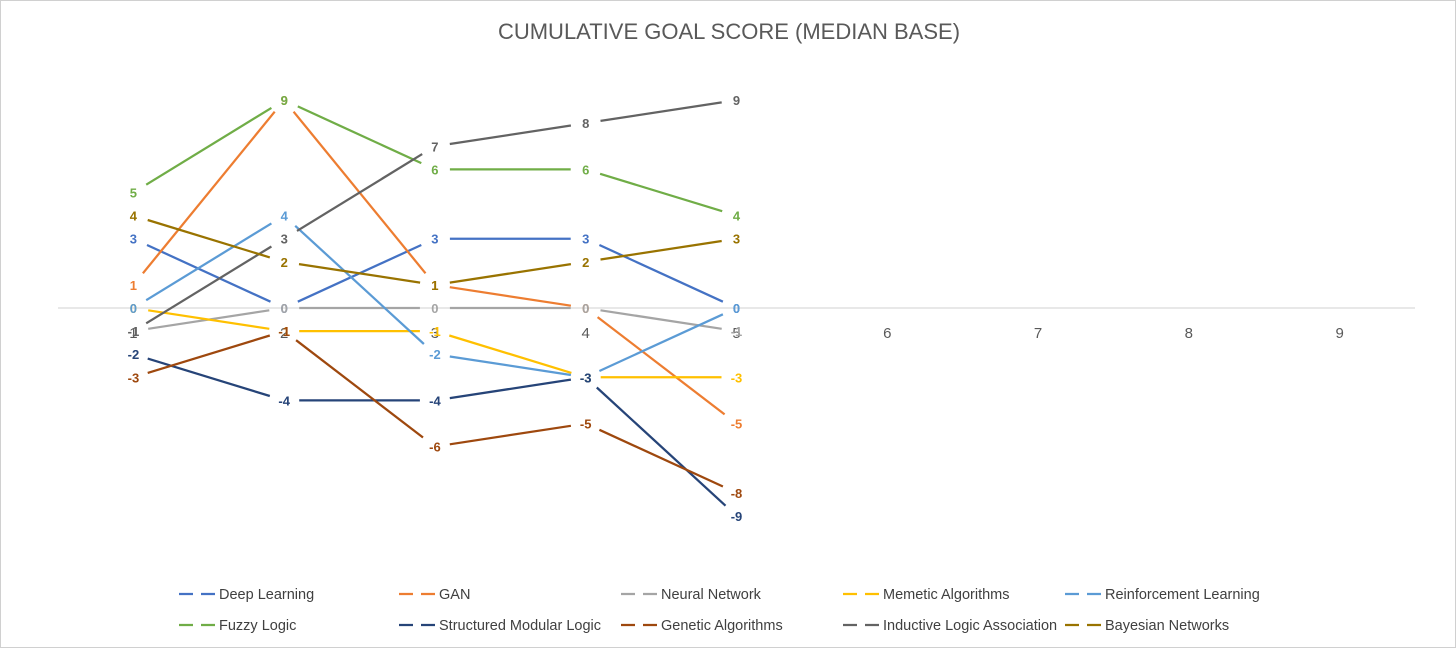 Image resolution: width=1456 pixels, height=649 pixels. Describe the element at coordinates (434, 299) in the screenshot. I see `series-reinforcement-learning` at that location.